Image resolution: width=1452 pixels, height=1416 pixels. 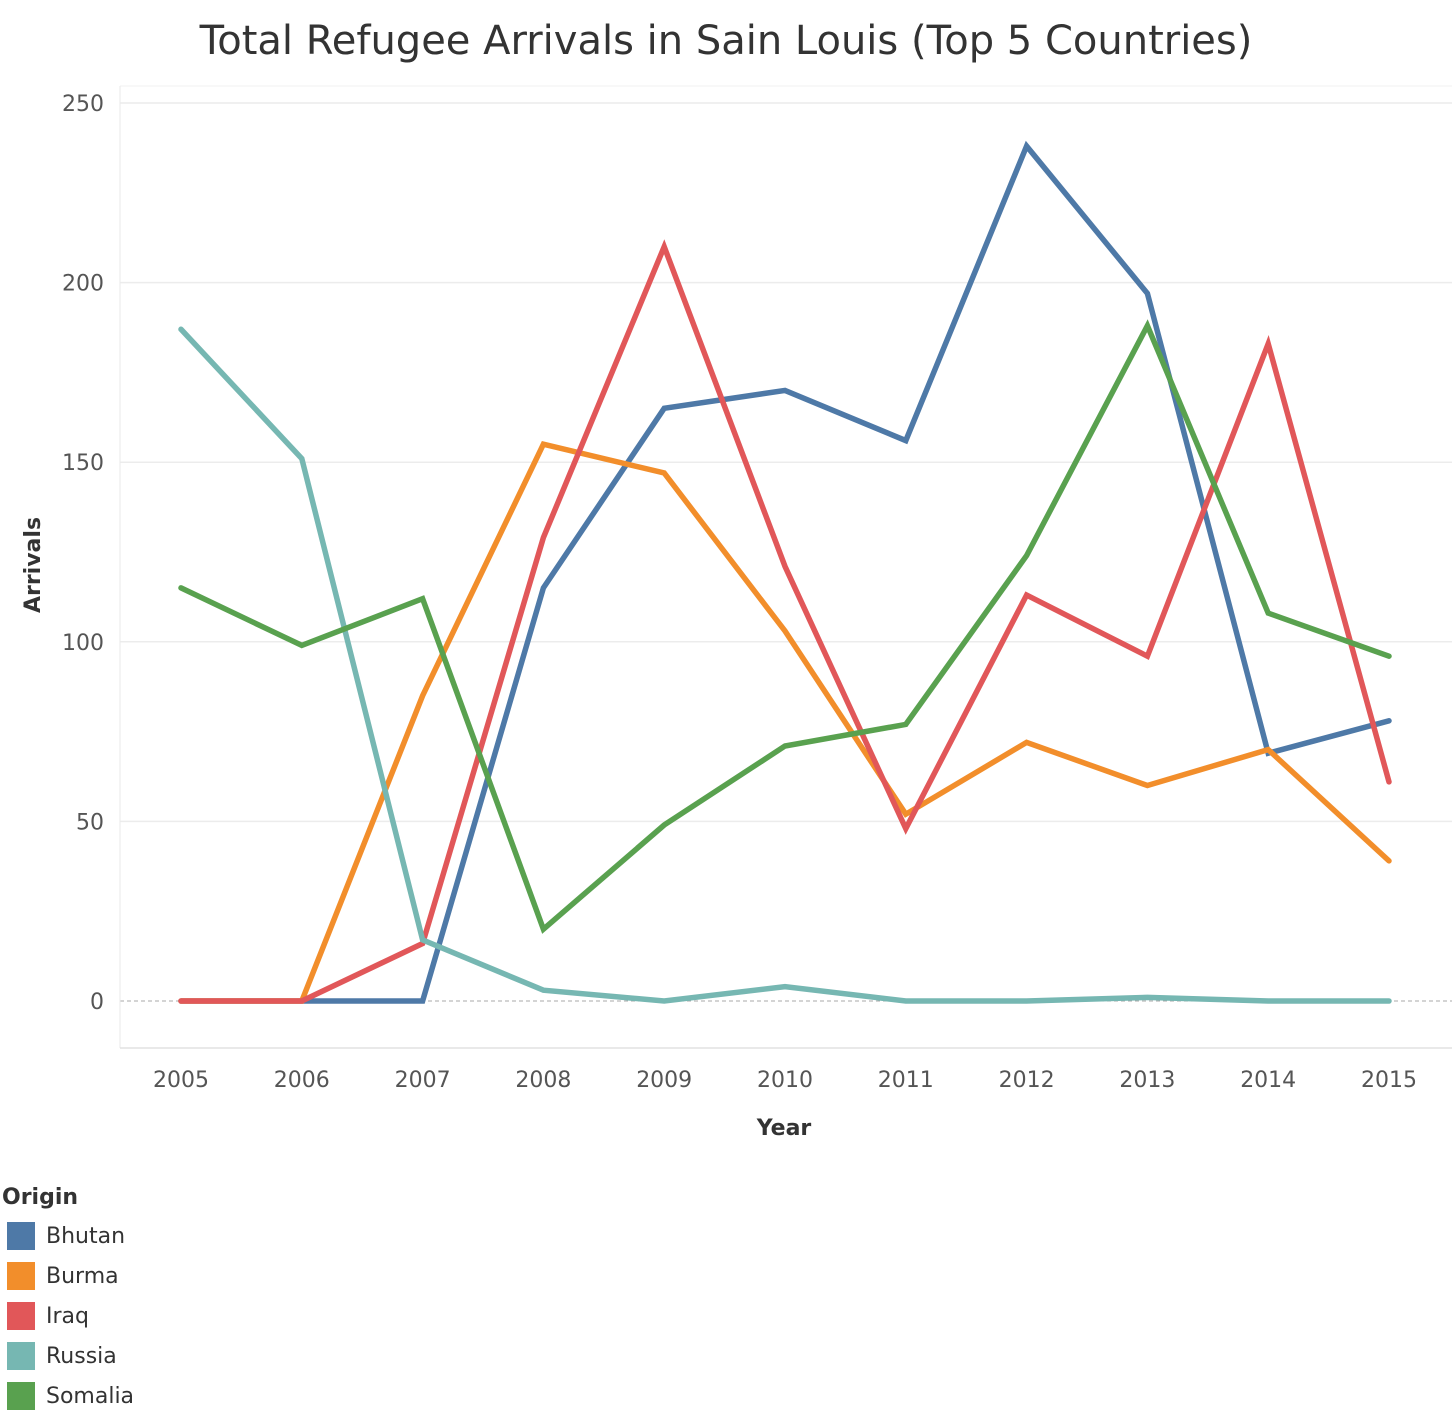 I want to click on x-tick-label: 2009, so click(x=664, y=1080).